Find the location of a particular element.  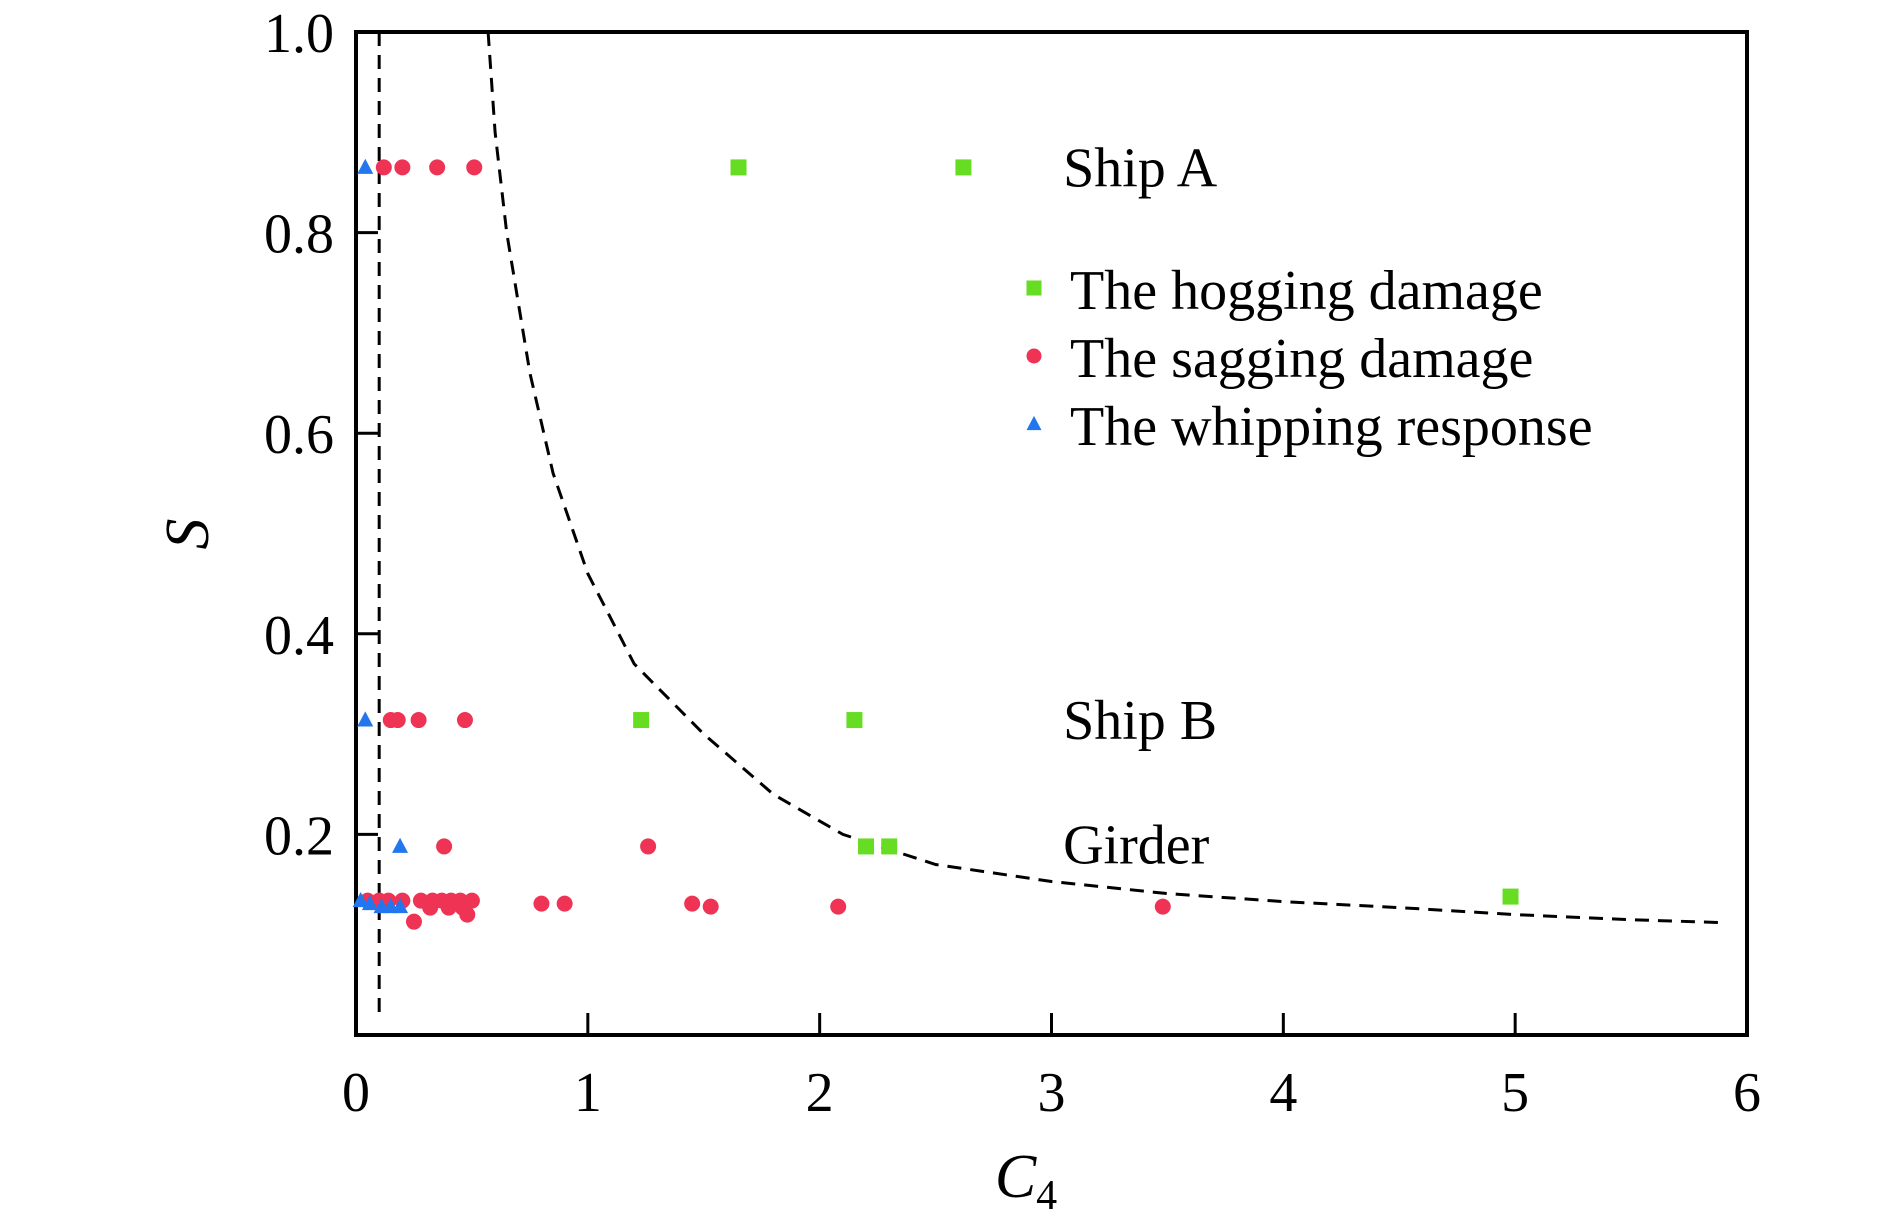

y-axis-ticks: 0.2 0.4 0.6 0.8 1.0 is located at coordinates (321, 435).